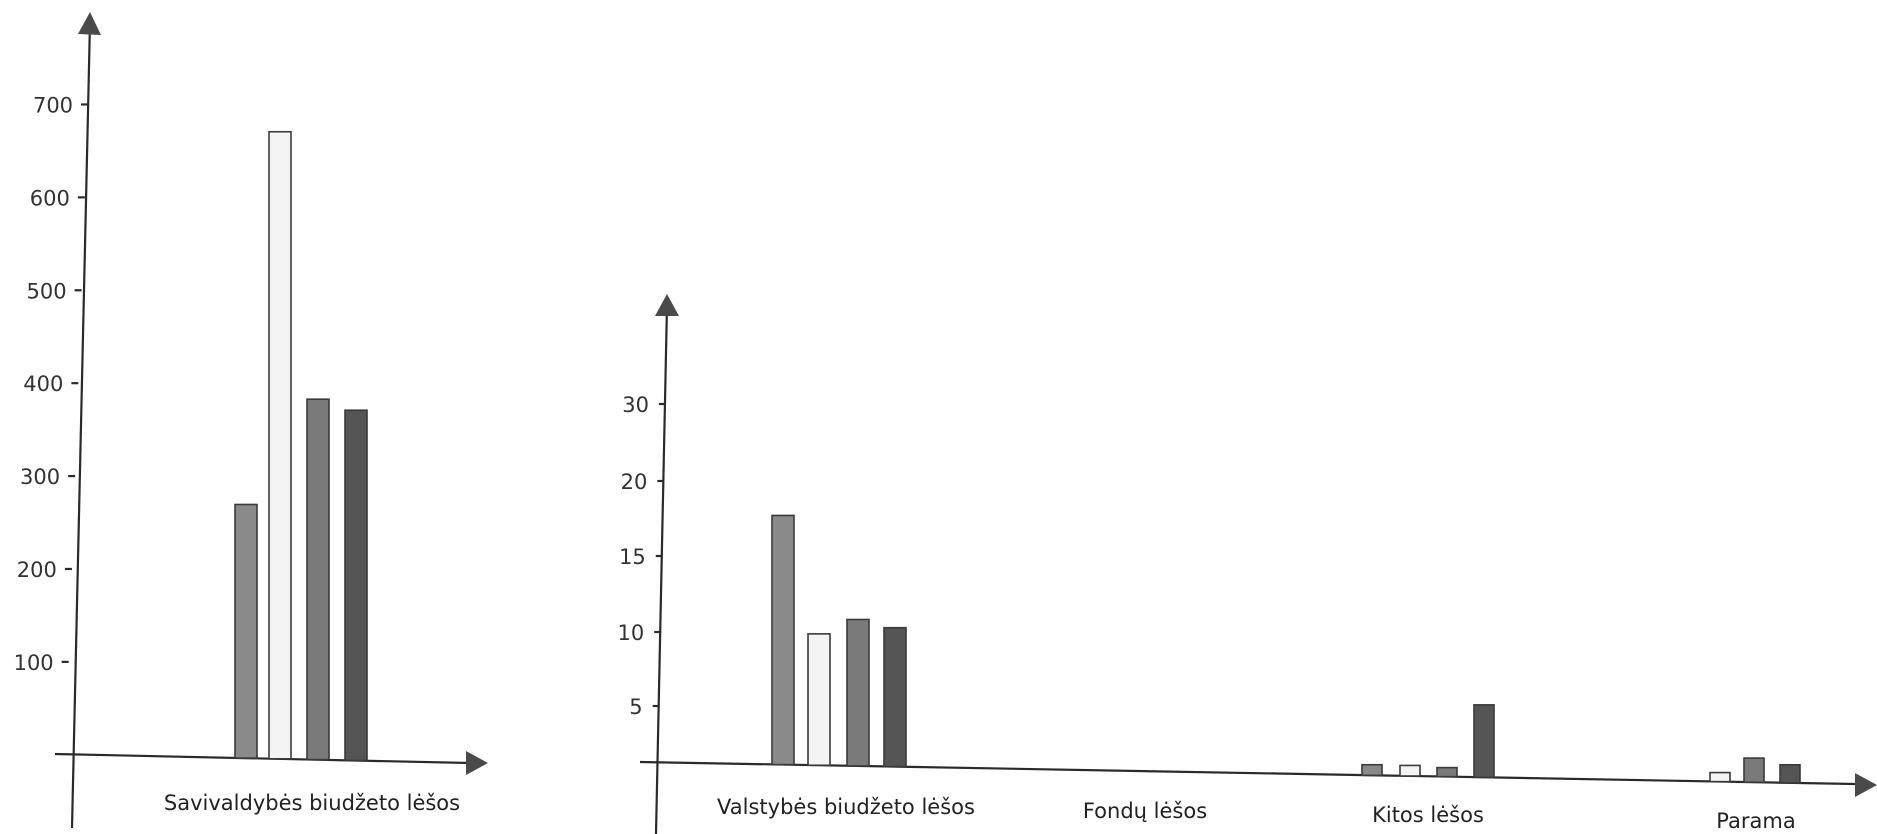  I want to click on y-tick-label: 200, so click(37, 570).